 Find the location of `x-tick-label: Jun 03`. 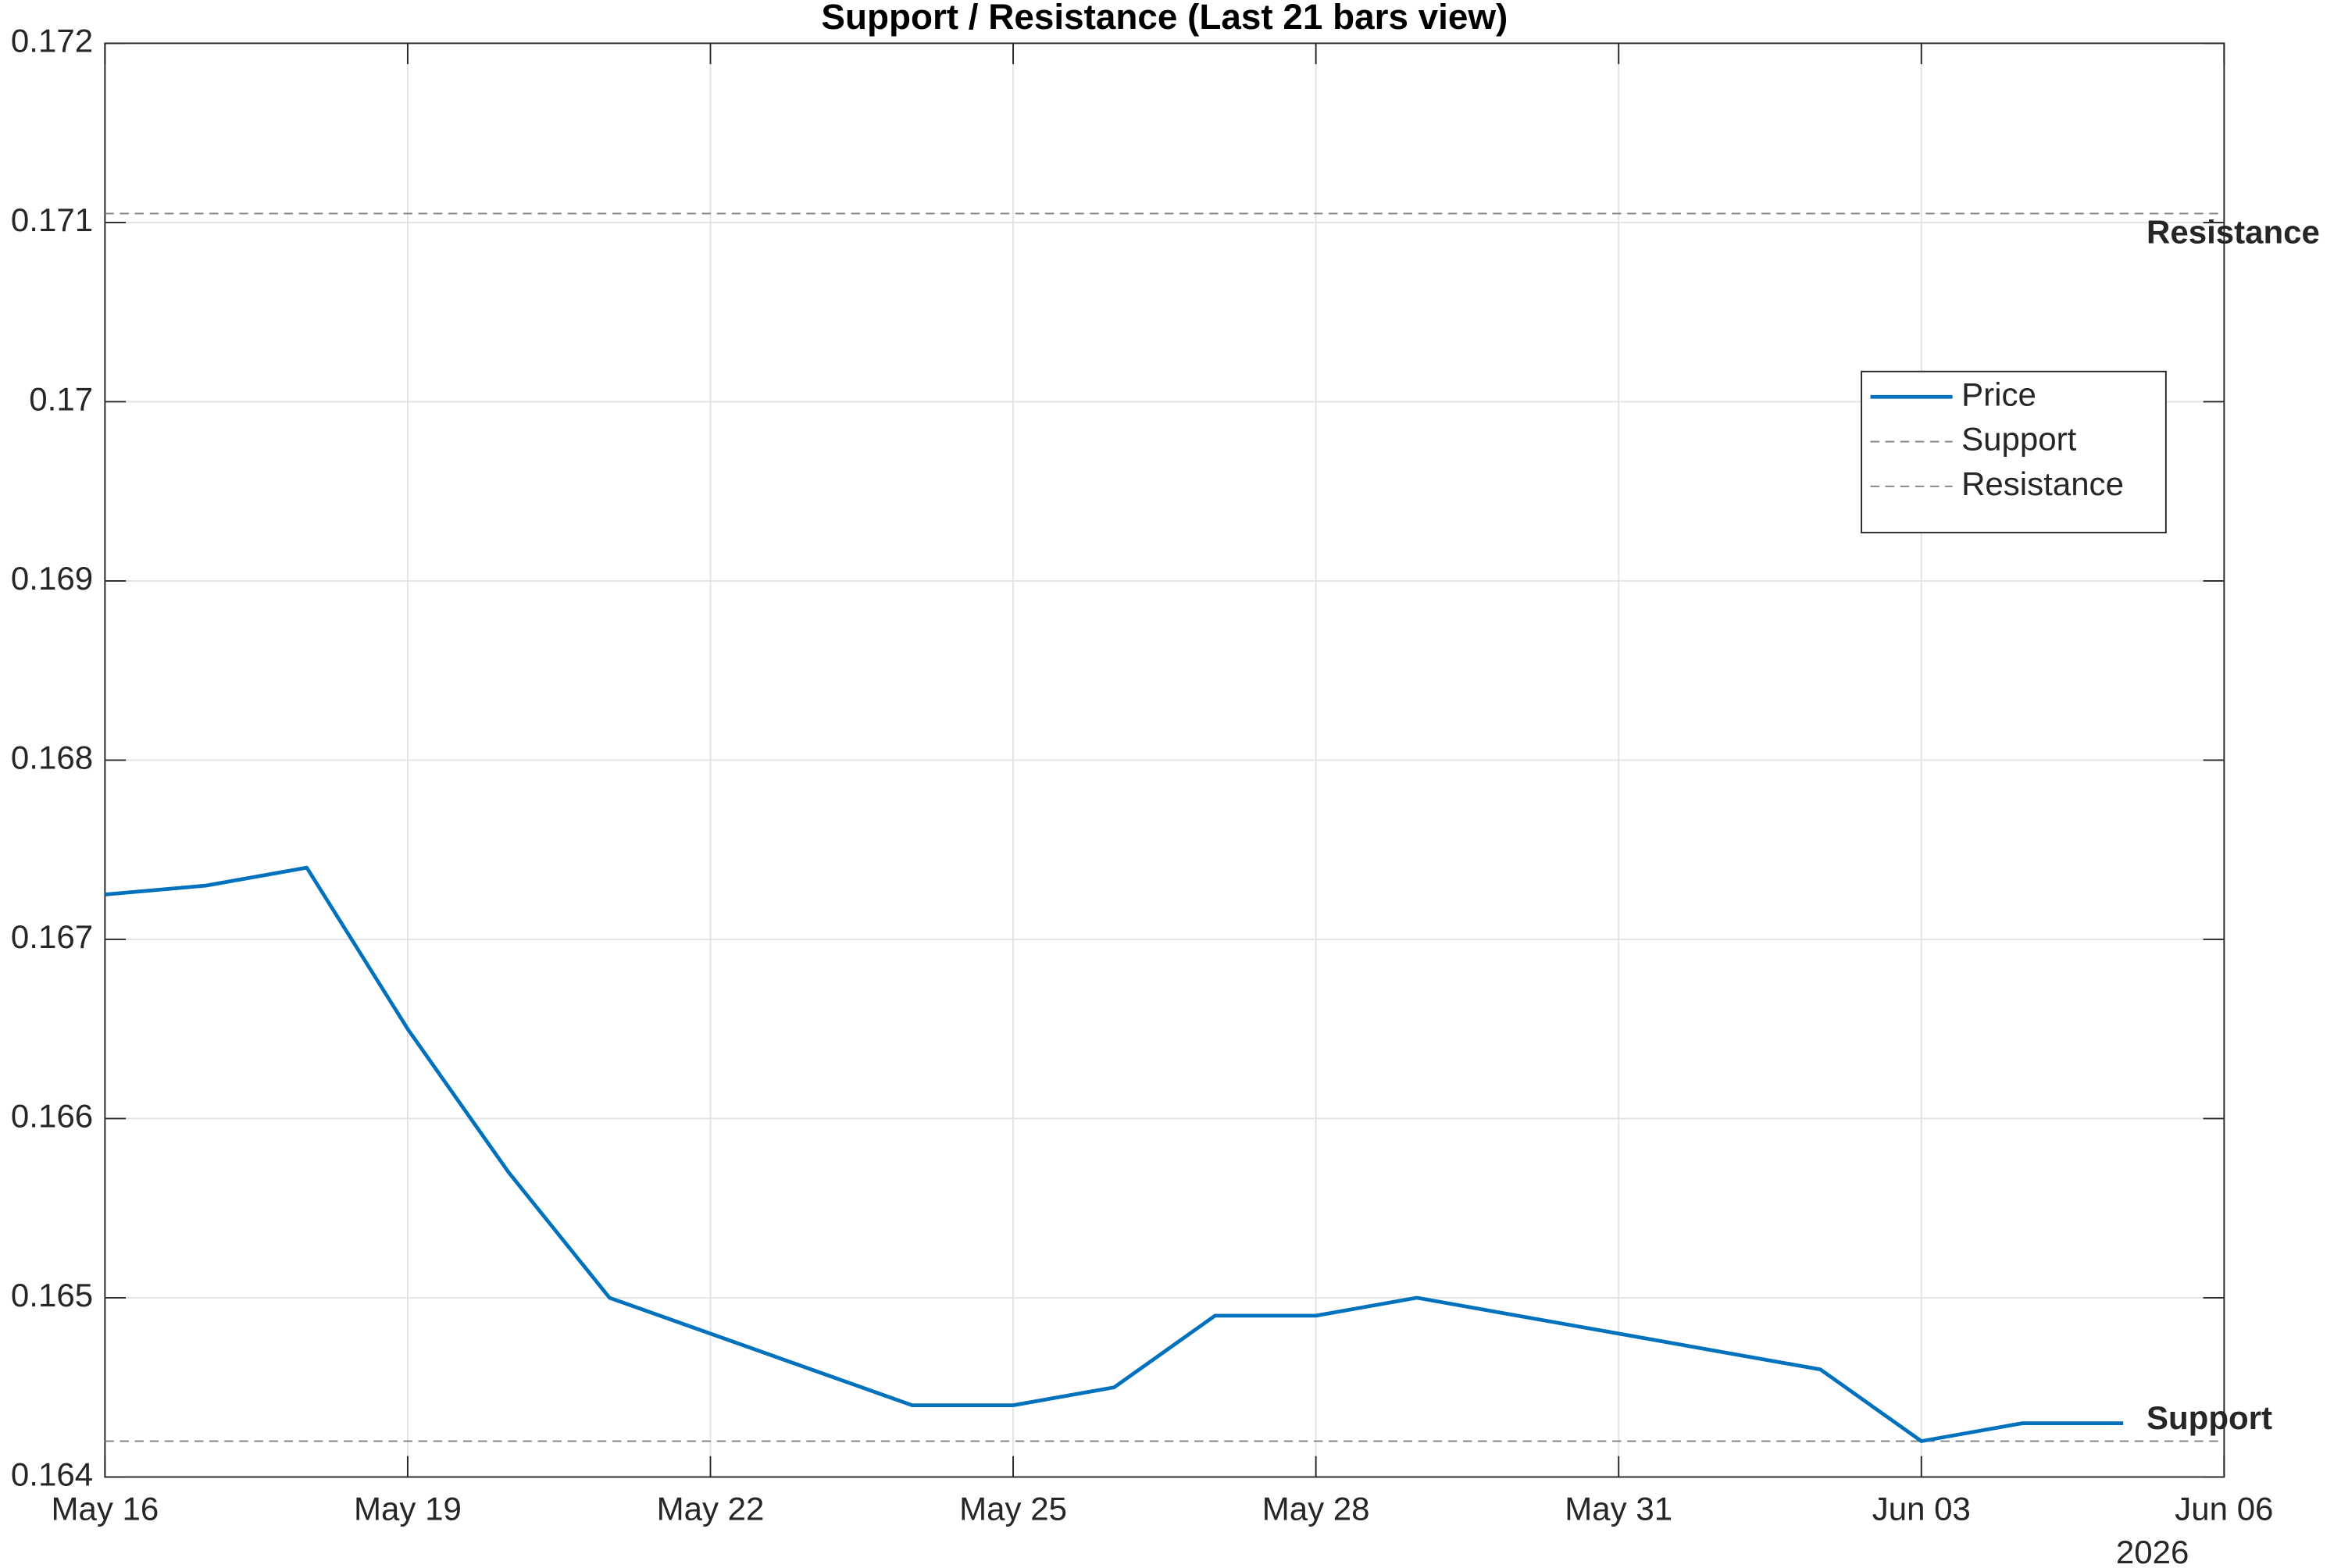

x-tick-label: Jun 03 is located at coordinates (1922, 1509).